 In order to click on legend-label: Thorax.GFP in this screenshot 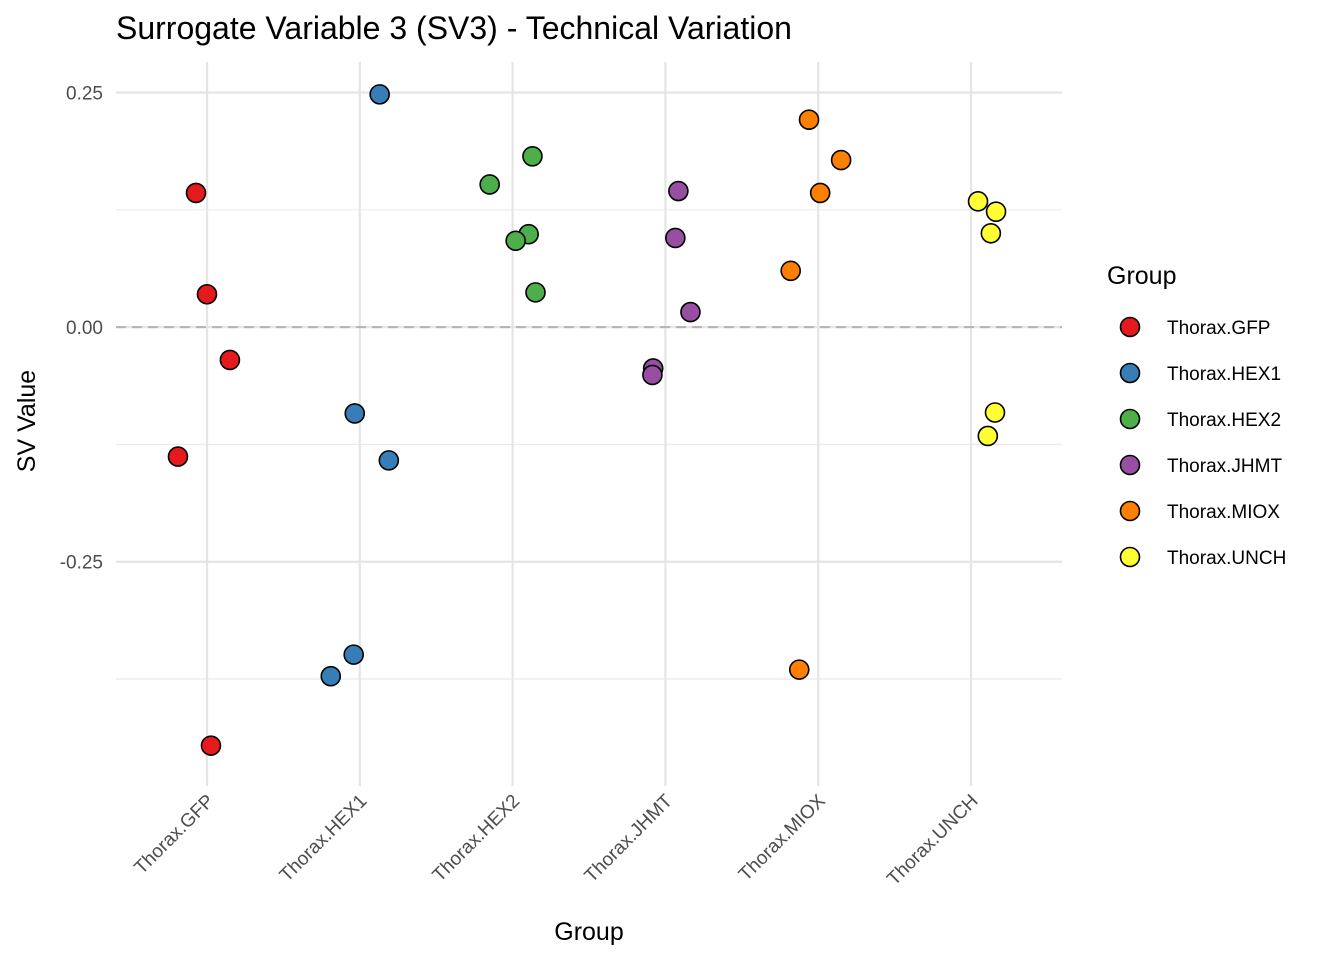, I will do `click(1218, 328)`.